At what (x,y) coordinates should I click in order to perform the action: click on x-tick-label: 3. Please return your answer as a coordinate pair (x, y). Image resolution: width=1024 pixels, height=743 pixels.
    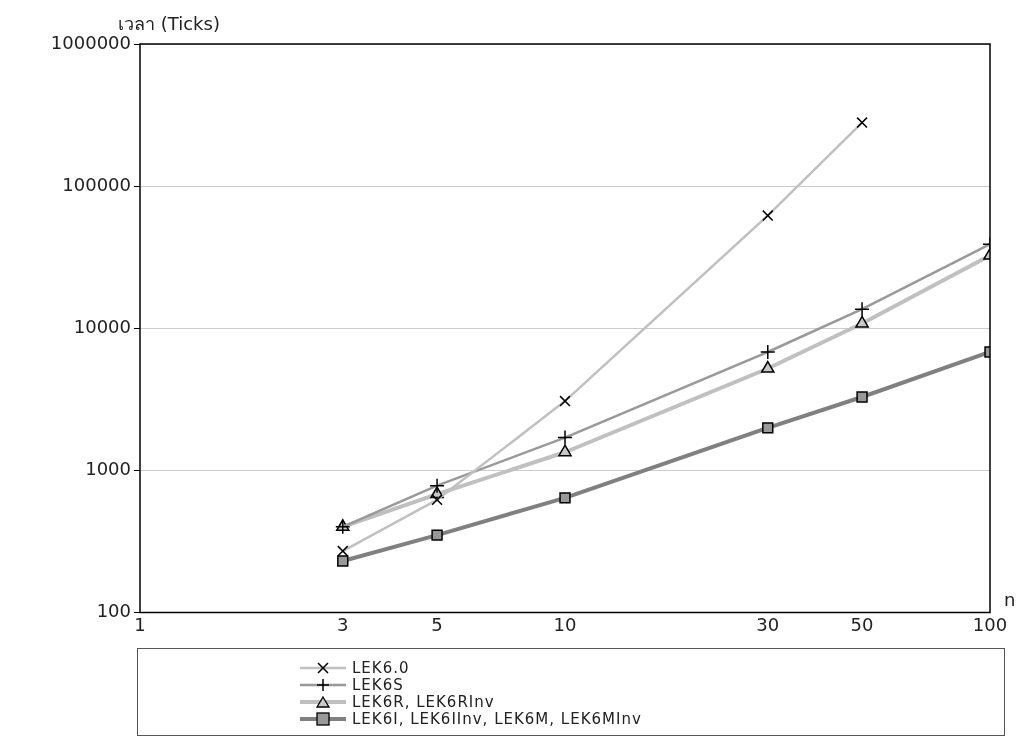
    Looking at the image, I should click on (343, 624).